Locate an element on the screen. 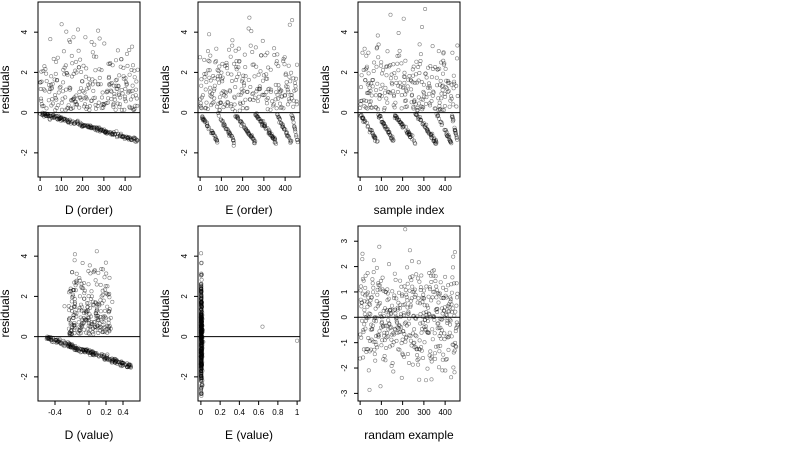 This screenshot has width=800, height=450. x-tick-label: 200 is located at coordinates (83, 188).